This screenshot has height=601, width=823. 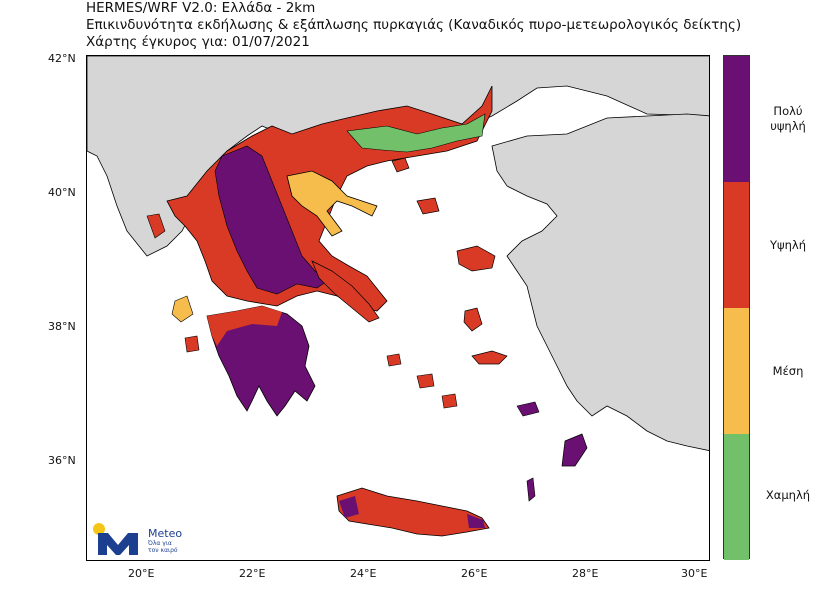 What do you see at coordinates (62, 326) in the screenshot?
I see `lat-tick-38: 38°N` at bounding box center [62, 326].